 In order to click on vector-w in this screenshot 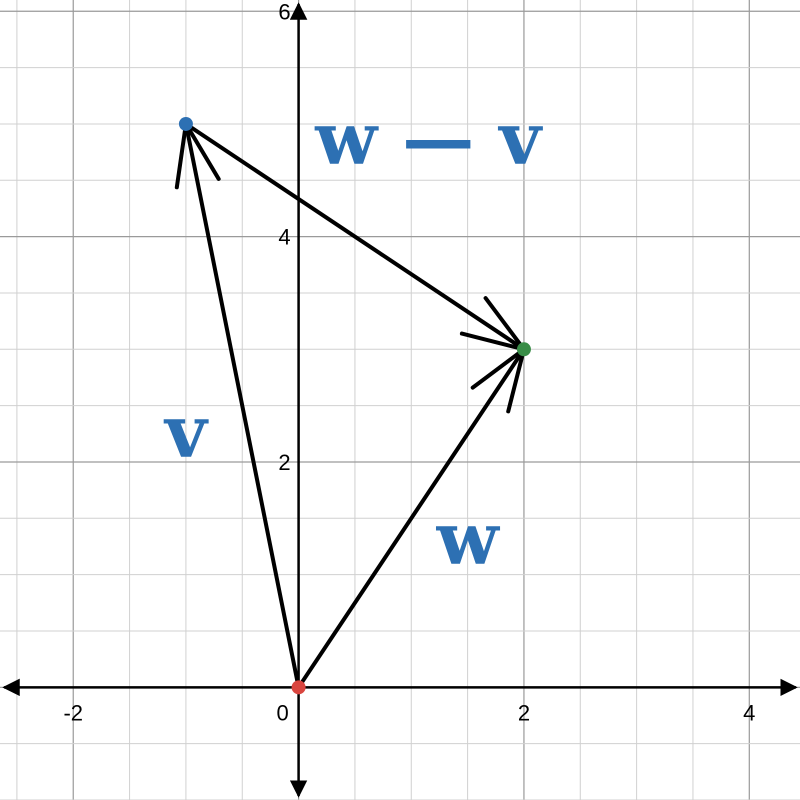, I will do `click(411, 518)`.